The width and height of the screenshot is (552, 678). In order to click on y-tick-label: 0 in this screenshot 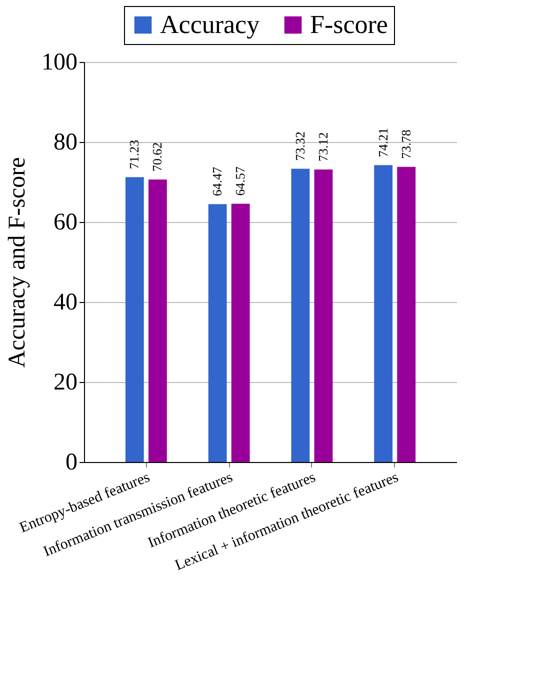, I will do `click(72, 463)`.